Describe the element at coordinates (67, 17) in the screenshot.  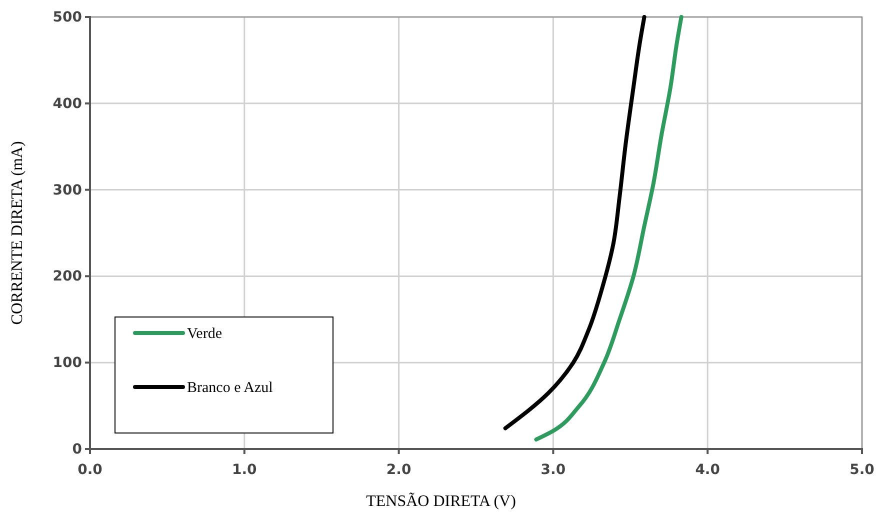
I see `y-tick-label: 500` at that location.